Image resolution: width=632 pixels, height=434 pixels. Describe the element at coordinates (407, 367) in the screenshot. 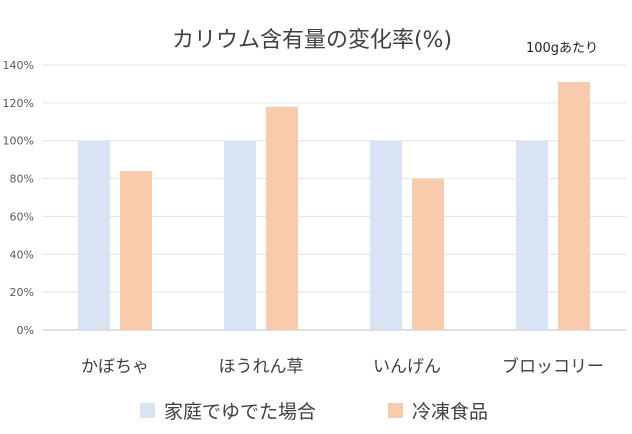

I see `x-tick-label: いんげん` at that location.